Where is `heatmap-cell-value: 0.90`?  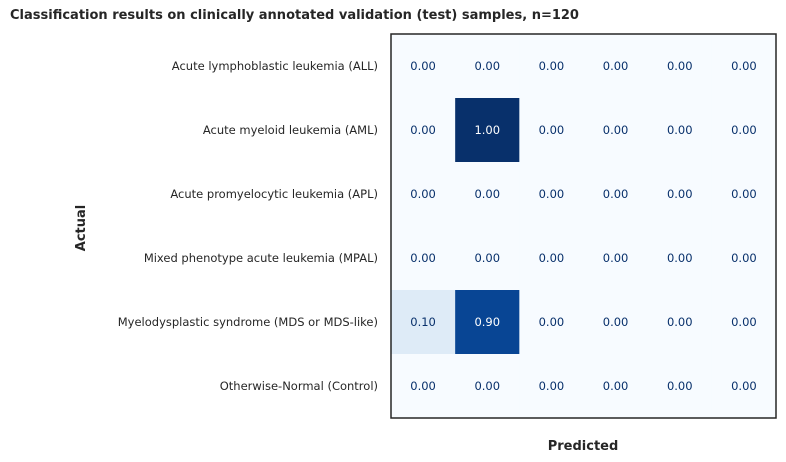 heatmap-cell-value: 0.90 is located at coordinates (487, 322).